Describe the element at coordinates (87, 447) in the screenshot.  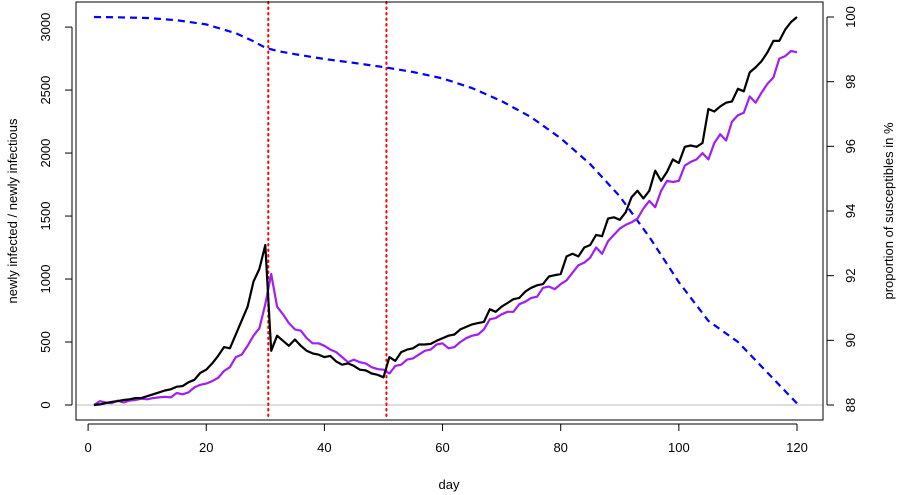
I see `x-tick-label: 0` at that location.